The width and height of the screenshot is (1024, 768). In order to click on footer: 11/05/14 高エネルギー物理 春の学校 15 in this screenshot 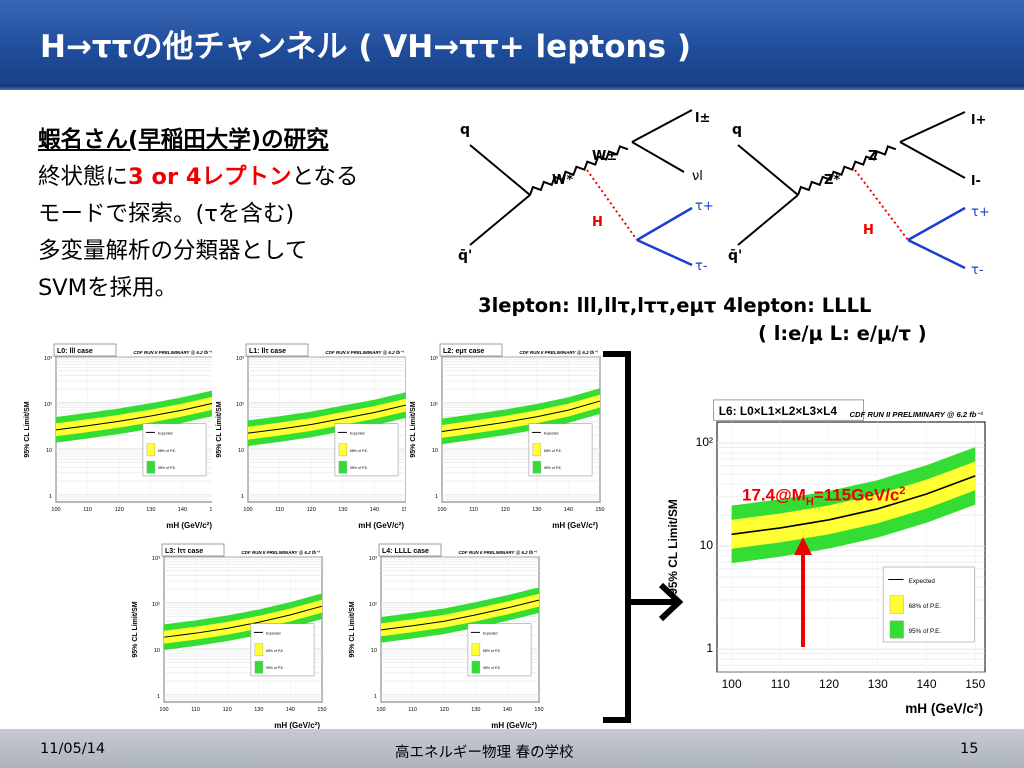, I will do `click(512, 748)`.